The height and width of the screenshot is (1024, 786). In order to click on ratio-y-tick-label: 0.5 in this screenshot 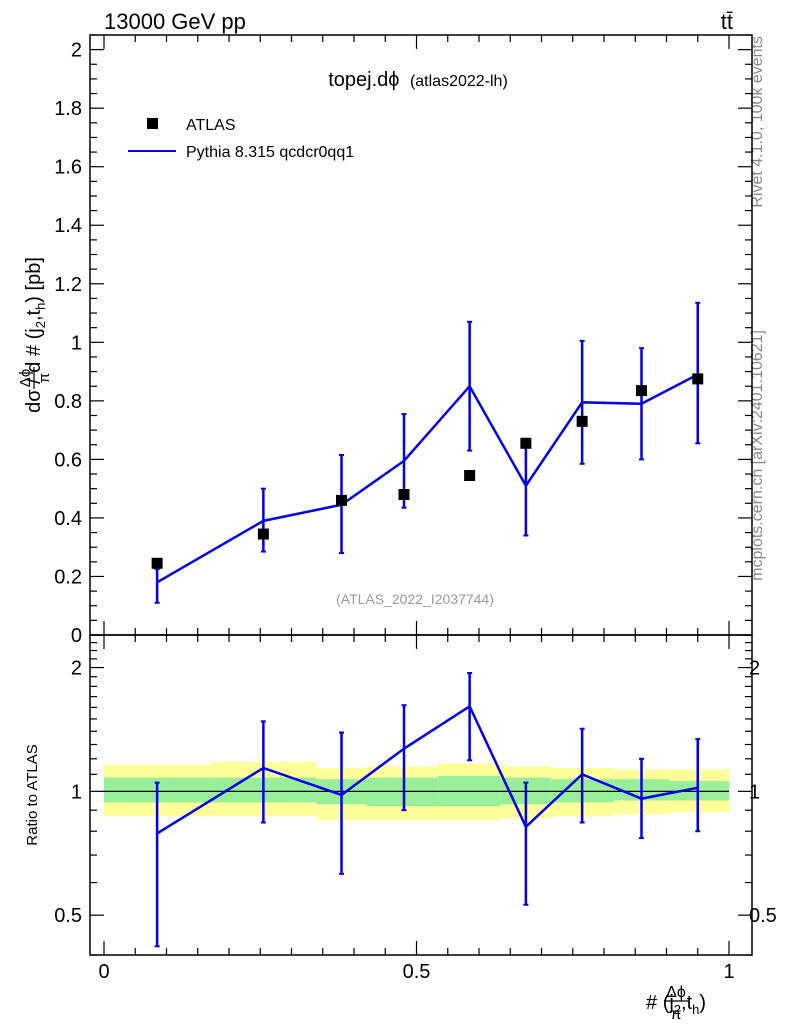, I will do `click(68, 916)`.